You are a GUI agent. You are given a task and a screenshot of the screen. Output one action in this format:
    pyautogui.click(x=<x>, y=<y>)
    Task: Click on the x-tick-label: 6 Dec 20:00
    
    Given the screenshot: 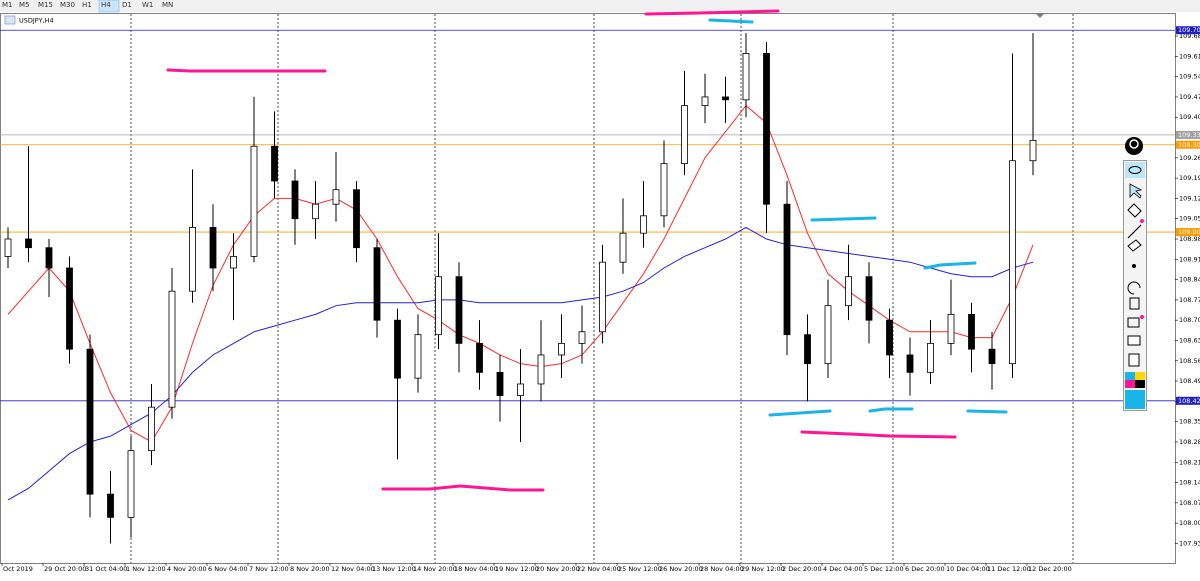 What is the action you would take?
    pyautogui.click(x=925, y=569)
    